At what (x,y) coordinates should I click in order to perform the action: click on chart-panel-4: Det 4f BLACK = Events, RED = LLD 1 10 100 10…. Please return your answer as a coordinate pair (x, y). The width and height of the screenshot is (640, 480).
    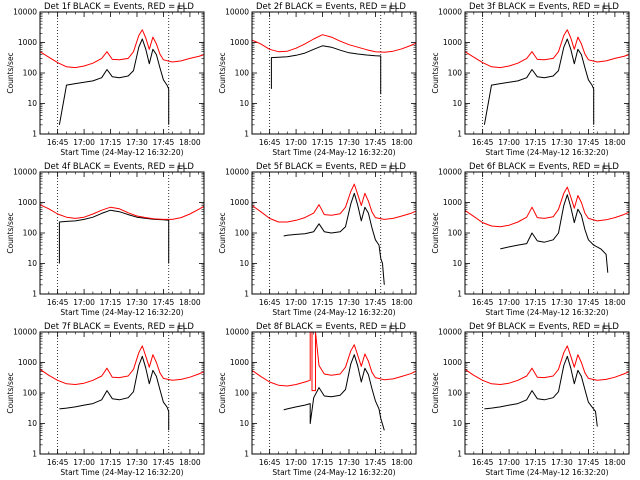
    Looking at the image, I should click on (105, 239).